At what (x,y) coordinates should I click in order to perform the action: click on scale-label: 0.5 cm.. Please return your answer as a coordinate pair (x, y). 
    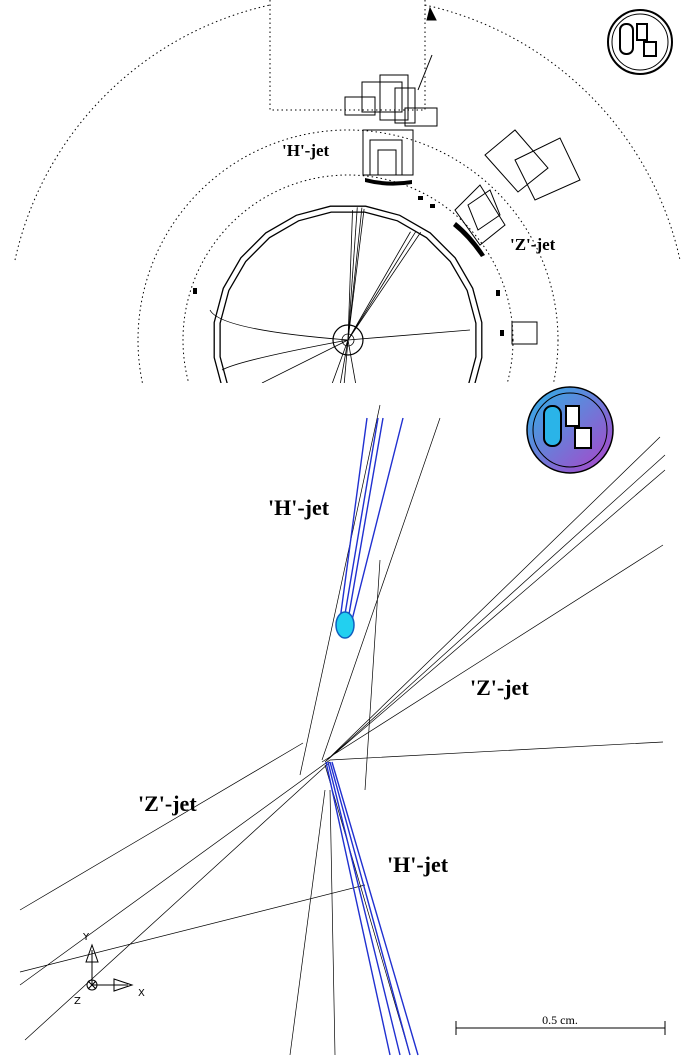
    Looking at the image, I should click on (560, 1020).